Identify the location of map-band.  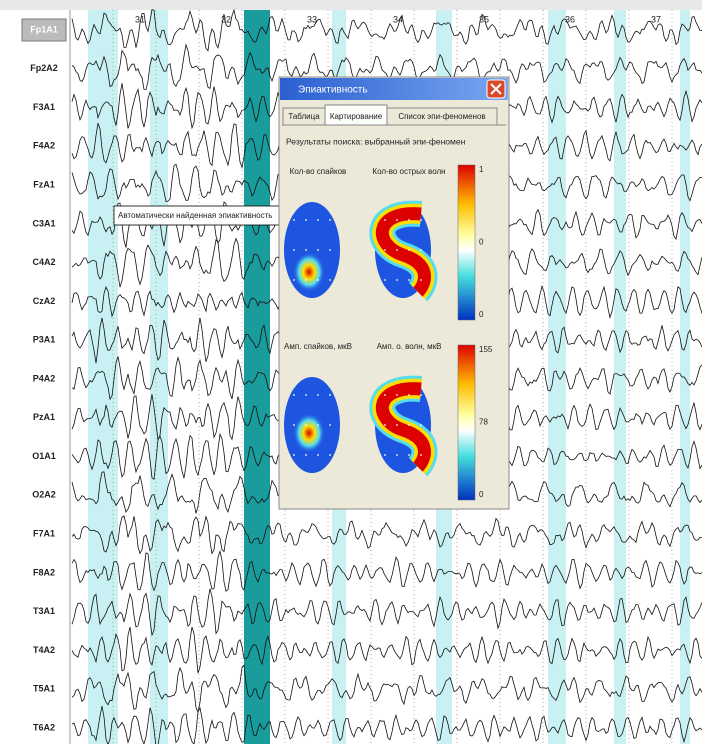
(403, 252).